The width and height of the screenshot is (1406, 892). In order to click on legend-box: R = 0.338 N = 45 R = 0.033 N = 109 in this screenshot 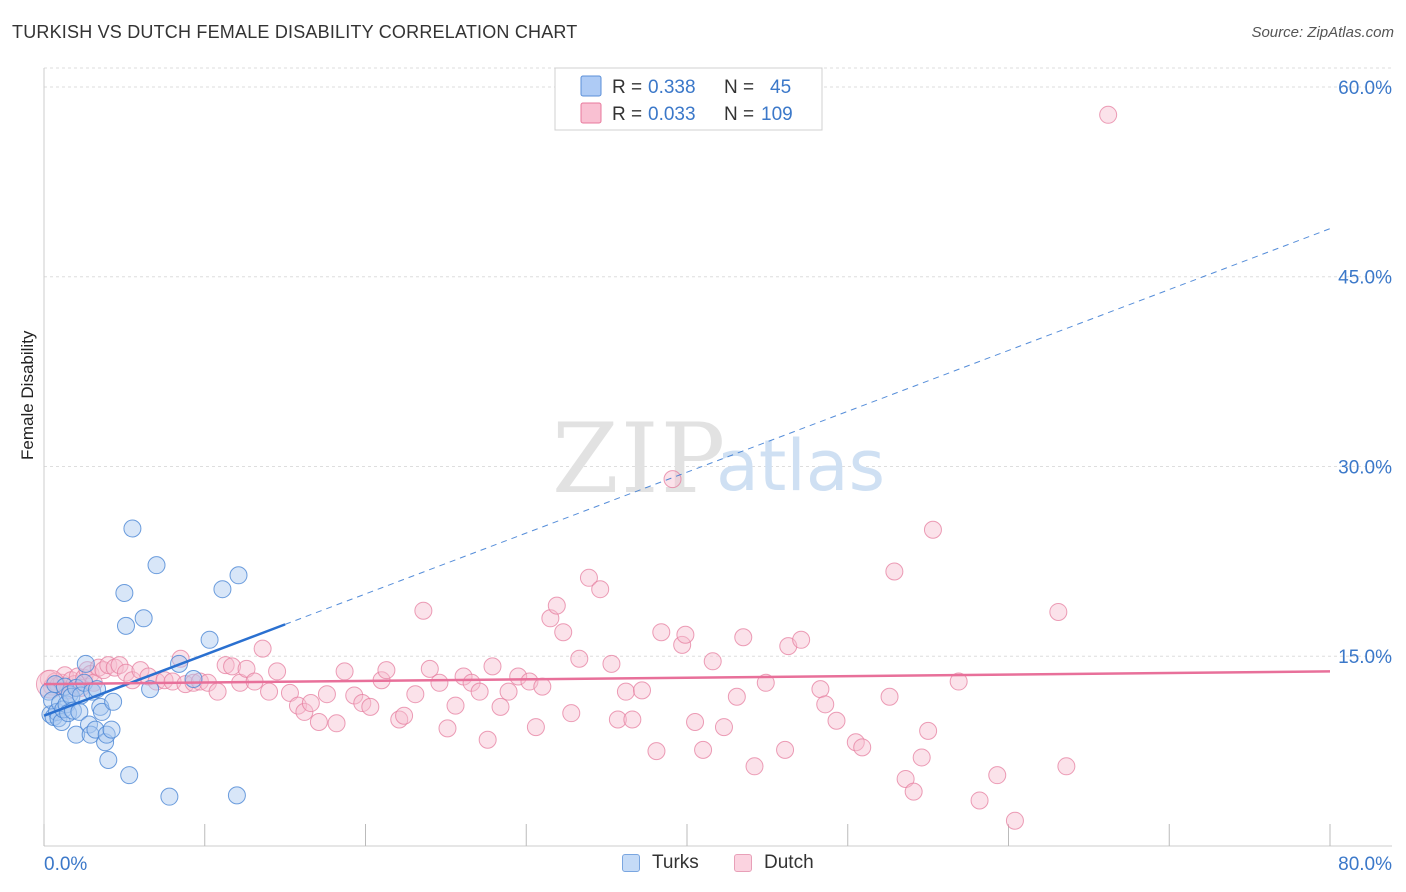, I will do `click(688, 99)`.